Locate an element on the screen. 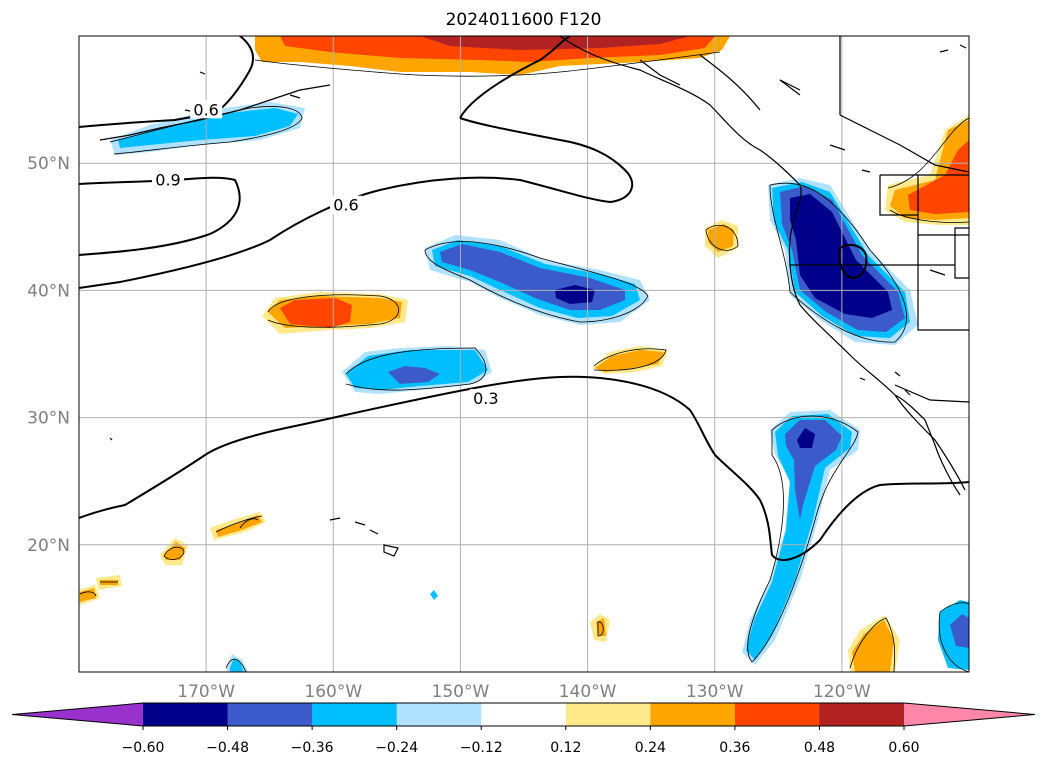 The width and height of the screenshot is (1047, 765). latitude-labels: 50°N 40°N 30°N 20°N is located at coordinates (48, 355).